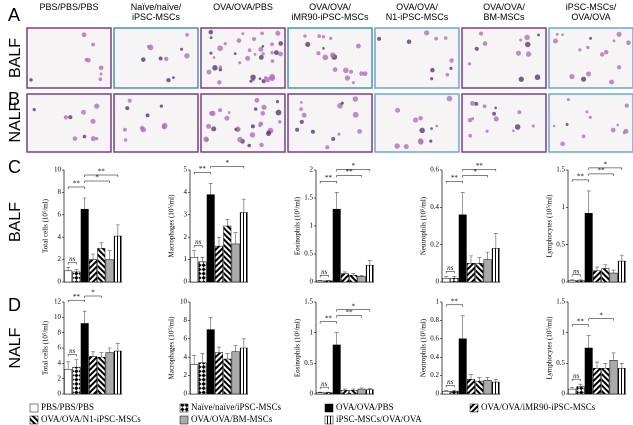 Image resolution: width=633 pixels, height=425 pixels. What do you see at coordinates (60, 259) in the screenshot?
I see `y-tick-label: 2` at bounding box center [60, 259].